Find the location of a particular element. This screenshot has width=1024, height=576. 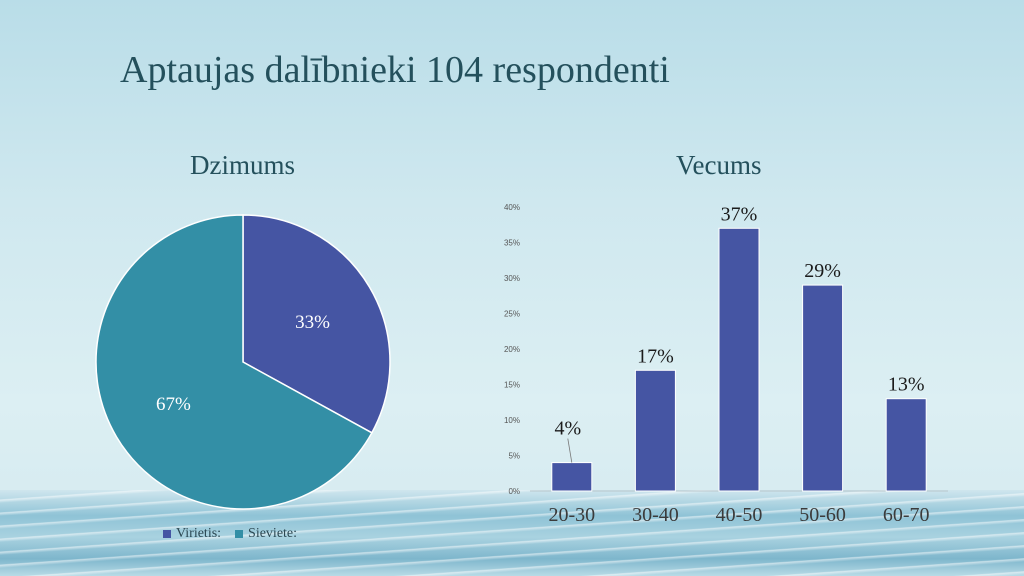

legend-item-female: Sieviete: is located at coordinates (266, 534).